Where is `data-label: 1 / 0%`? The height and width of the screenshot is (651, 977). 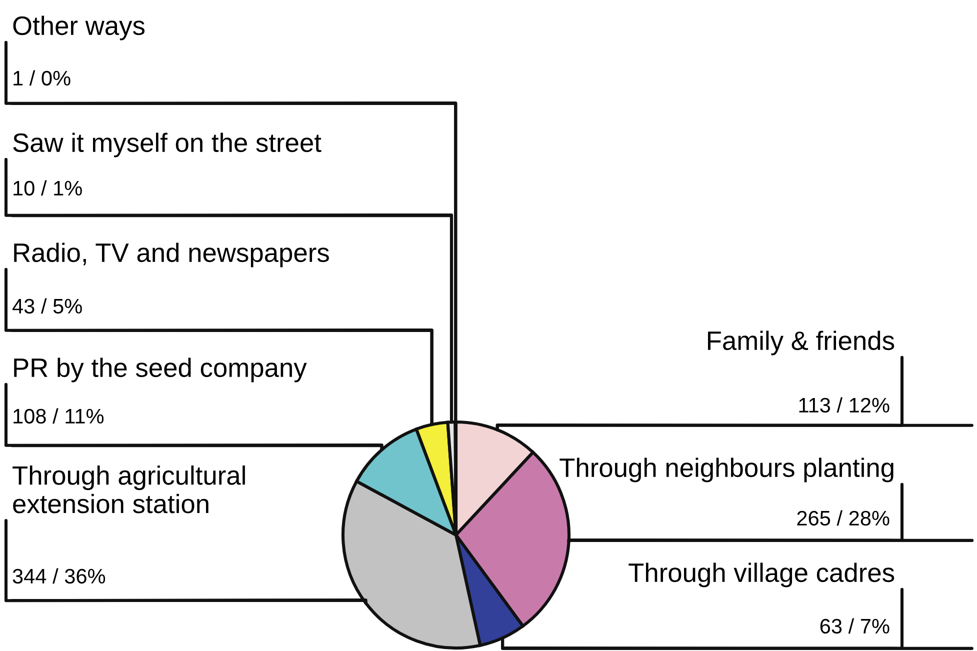
data-label: 1 / 0% is located at coordinates (42, 78).